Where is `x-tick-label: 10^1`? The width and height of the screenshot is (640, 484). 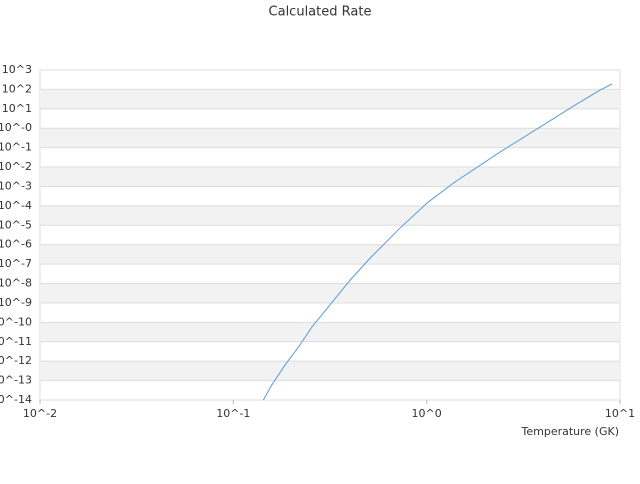 x-tick-label: 10^1 is located at coordinates (620, 413).